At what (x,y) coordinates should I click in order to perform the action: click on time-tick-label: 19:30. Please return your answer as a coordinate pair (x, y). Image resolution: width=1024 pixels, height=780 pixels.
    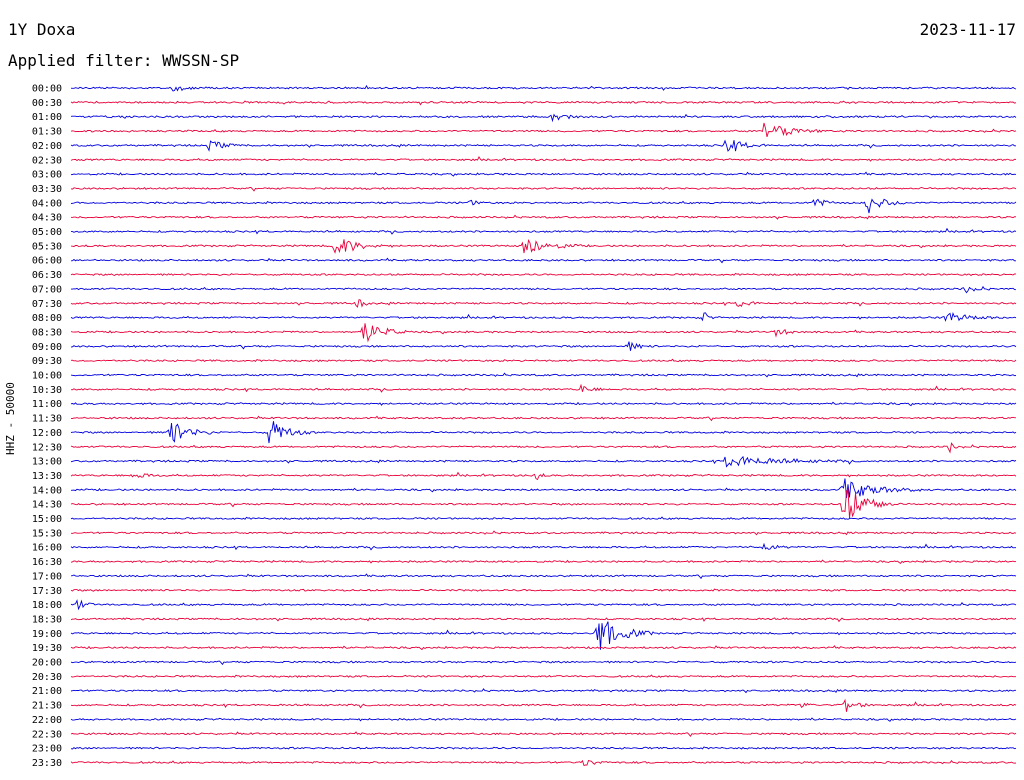
    Looking at the image, I should click on (47, 648).